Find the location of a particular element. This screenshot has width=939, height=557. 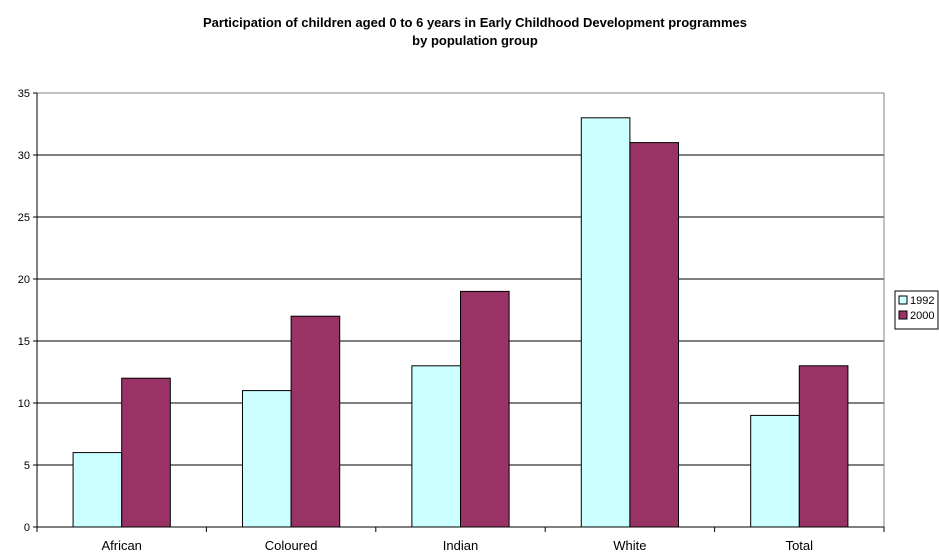

bar-2000-coloured is located at coordinates (315, 421).